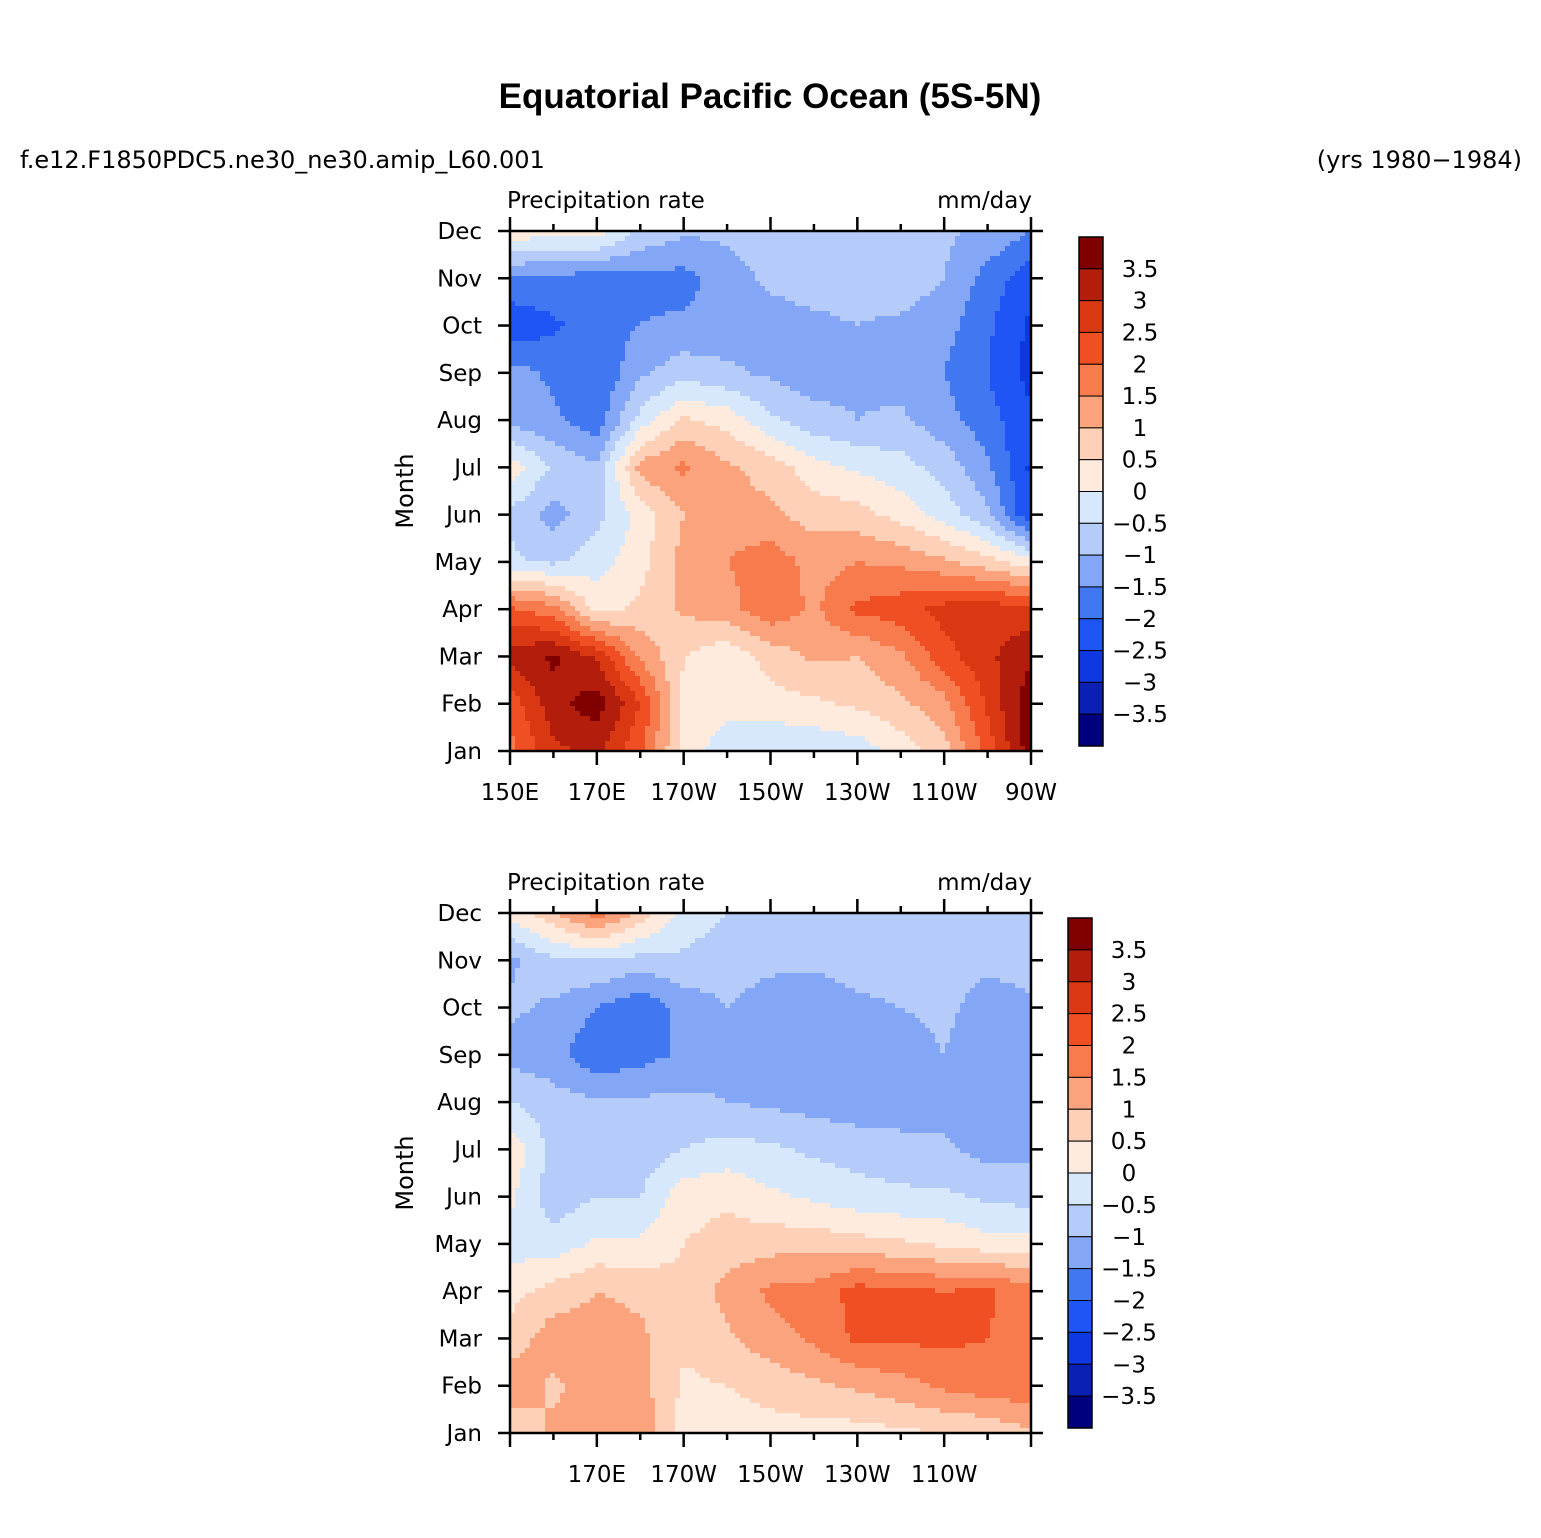 The width and height of the screenshot is (1541, 1538). I want to click on y-tick-label: Sep, so click(460, 1056).